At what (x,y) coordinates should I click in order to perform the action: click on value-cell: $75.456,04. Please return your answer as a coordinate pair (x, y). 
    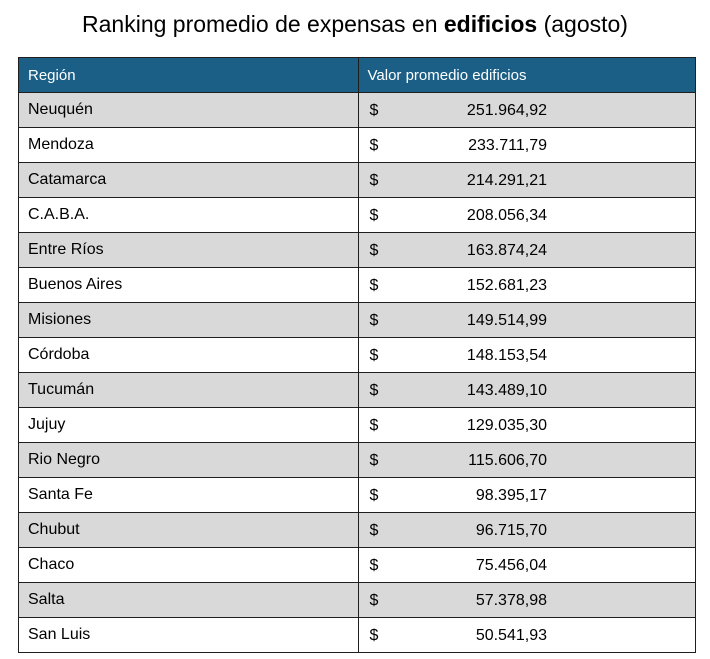
    Looking at the image, I should click on (526, 565).